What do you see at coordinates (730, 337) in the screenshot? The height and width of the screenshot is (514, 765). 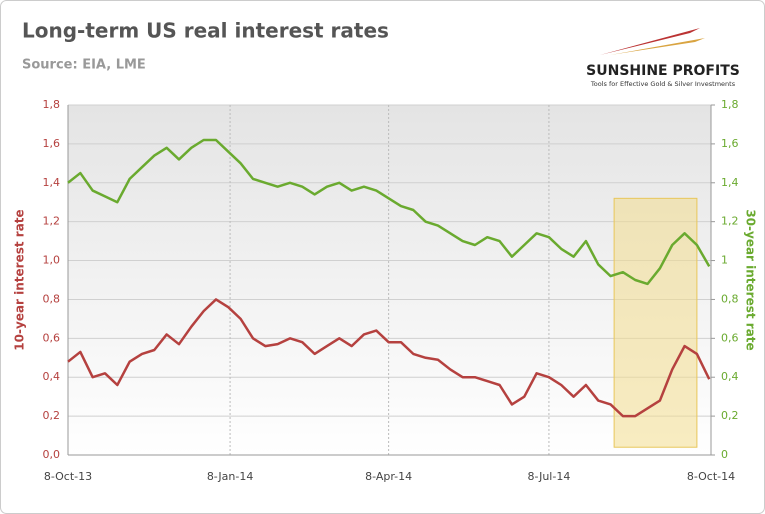 I see `y2-tick-label: 0,6` at bounding box center [730, 337].